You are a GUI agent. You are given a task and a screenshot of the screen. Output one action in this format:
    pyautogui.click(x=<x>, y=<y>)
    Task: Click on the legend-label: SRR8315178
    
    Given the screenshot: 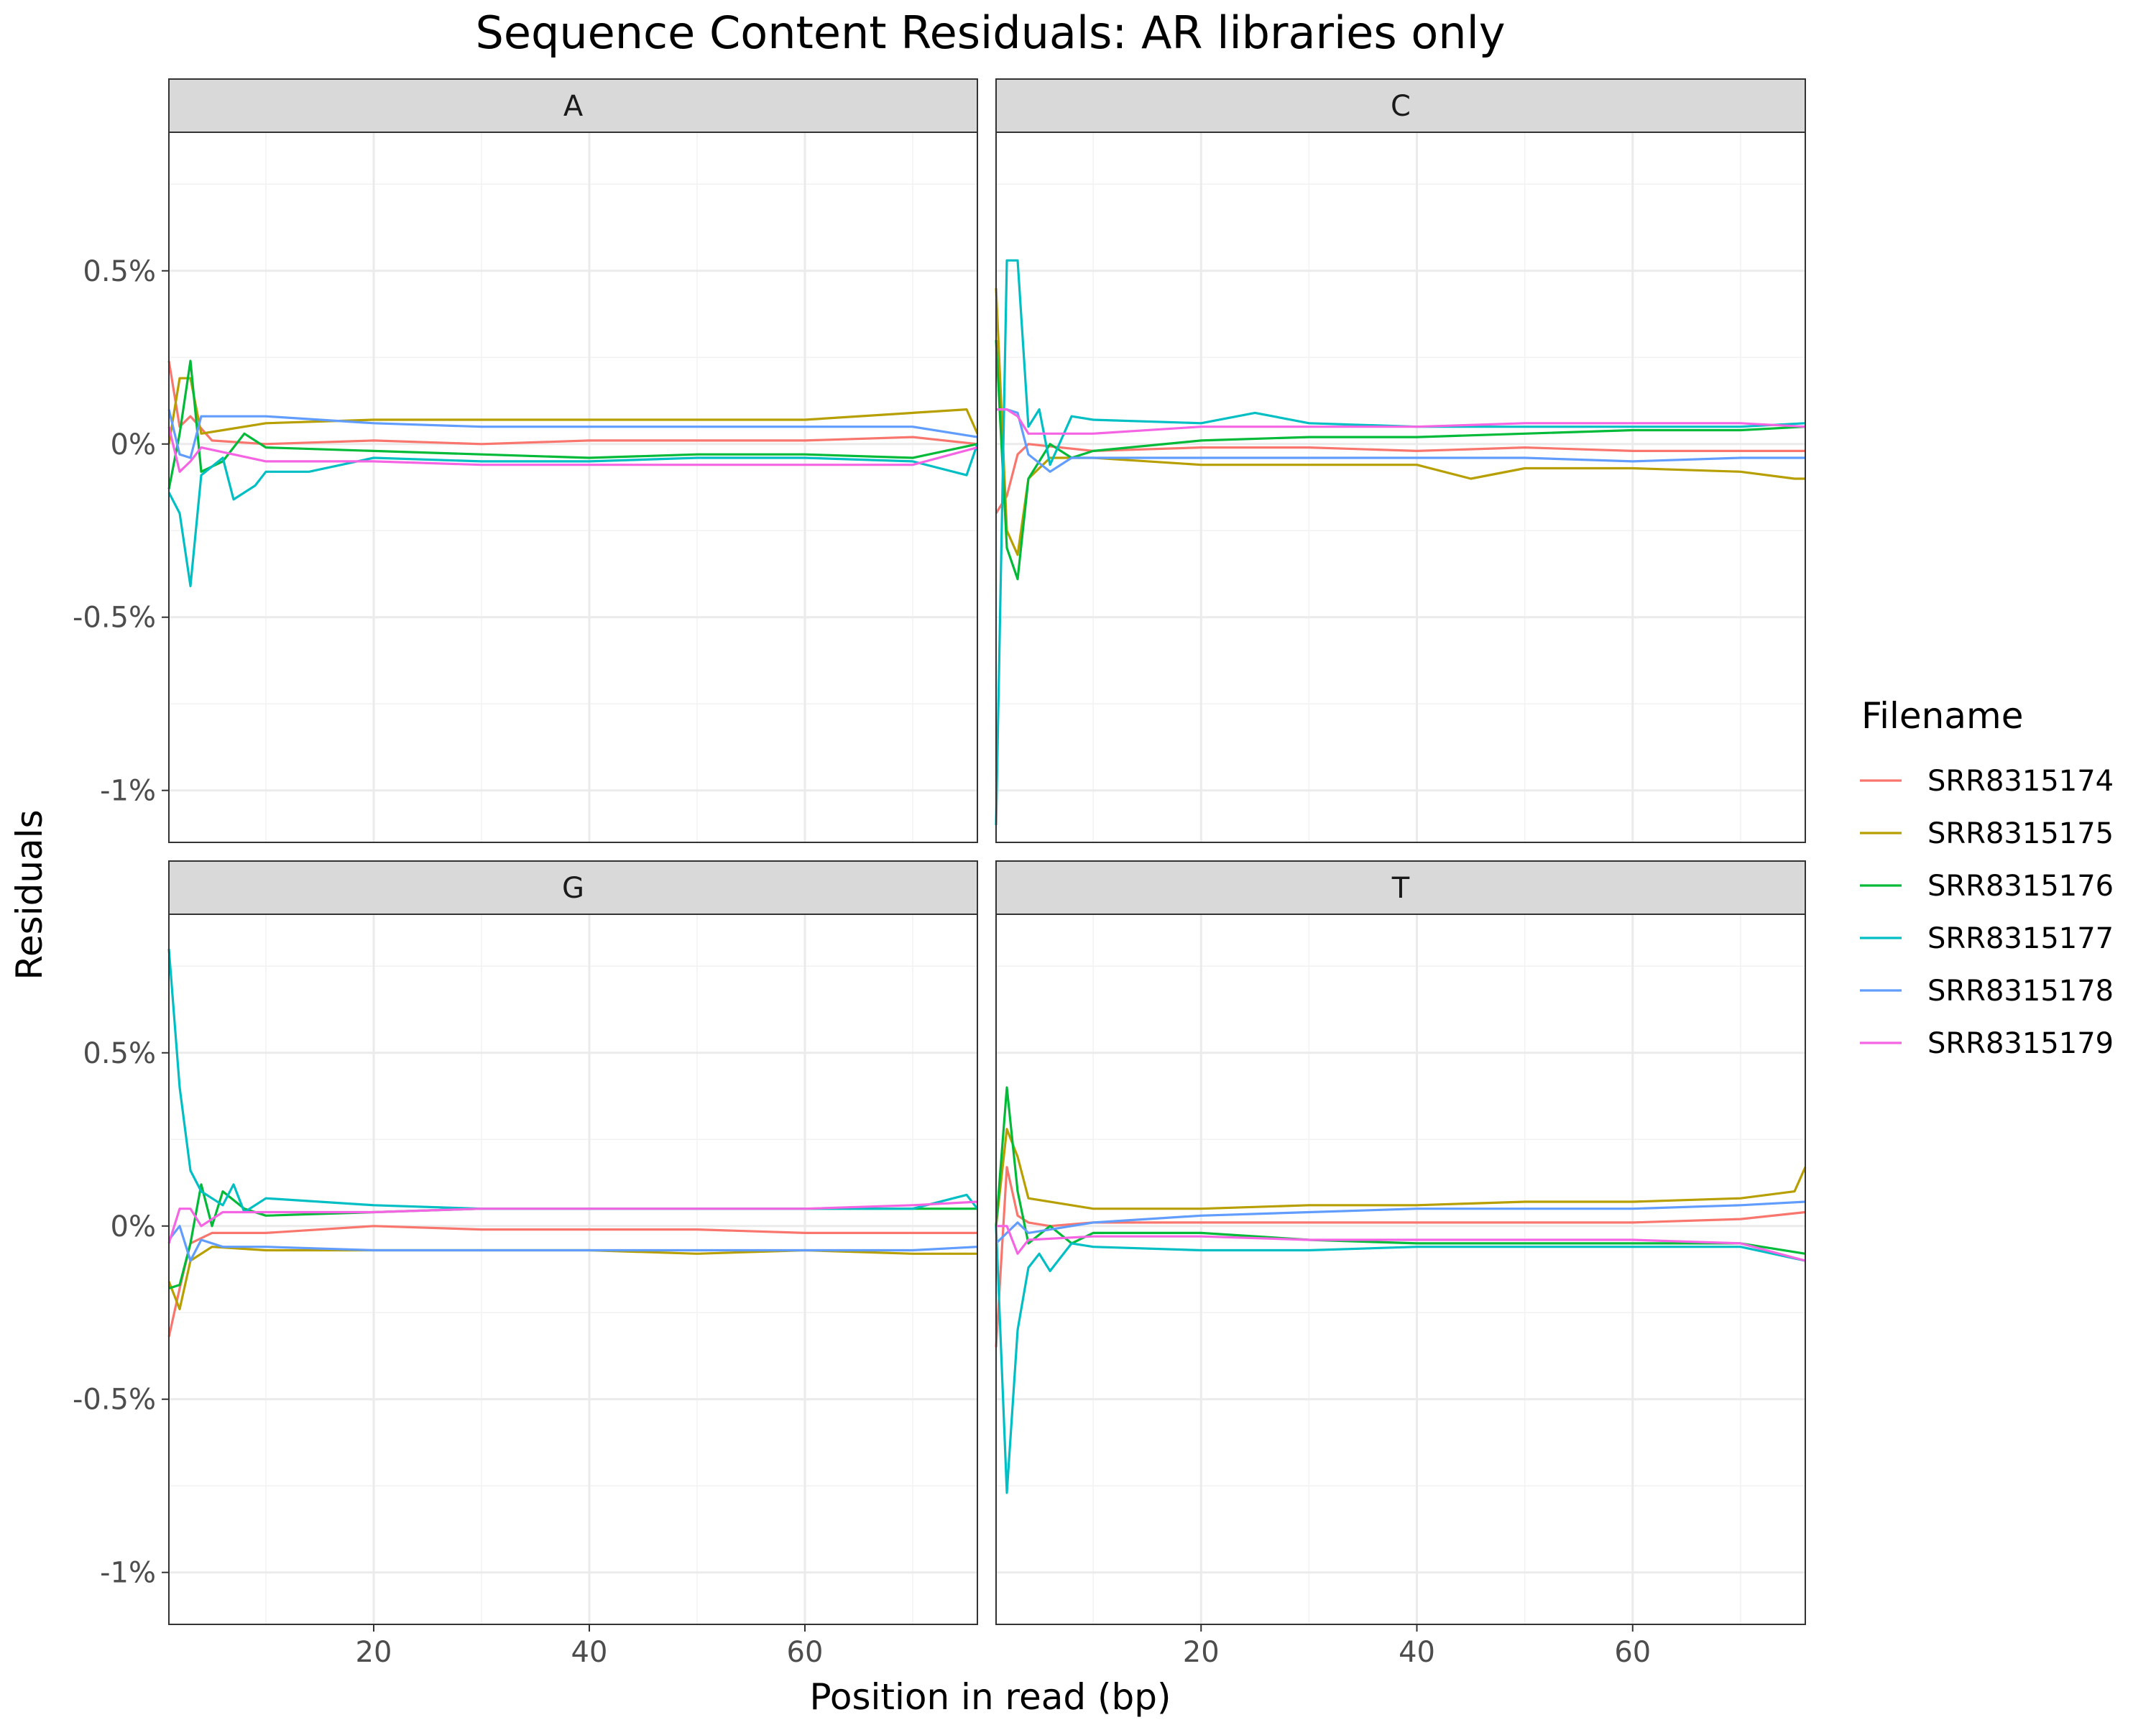 What is the action you would take?
    pyautogui.click(x=2020, y=991)
    